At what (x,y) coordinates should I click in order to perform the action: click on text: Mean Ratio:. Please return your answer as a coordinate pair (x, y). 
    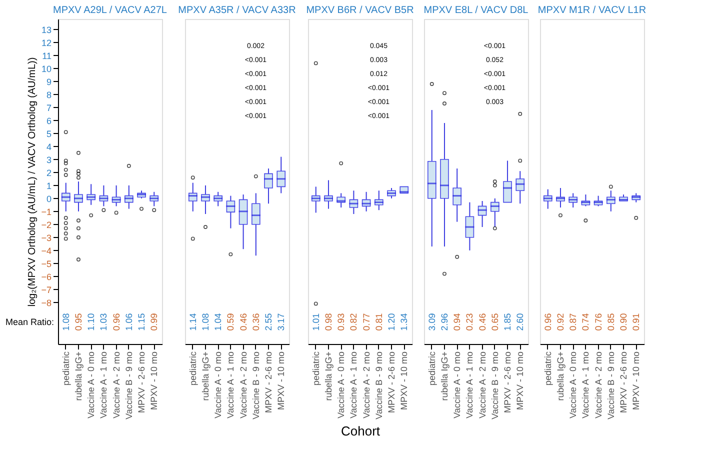
    Looking at the image, I should click on (29, 322).